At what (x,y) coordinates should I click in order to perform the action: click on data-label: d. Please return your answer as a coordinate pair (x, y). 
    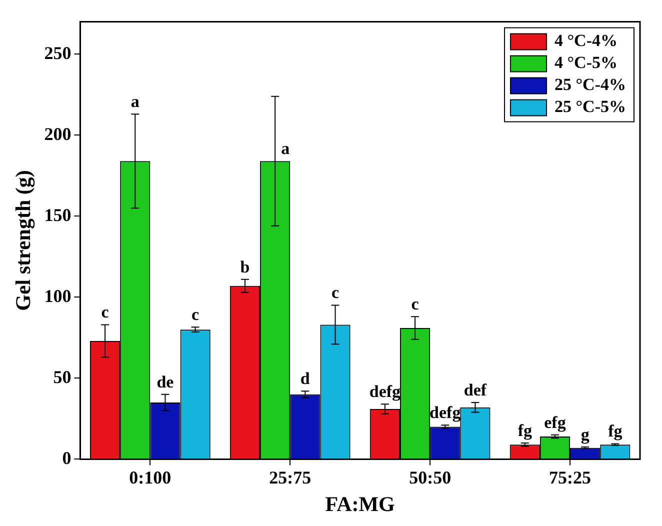
    Looking at the image, I should click on (305, 378).